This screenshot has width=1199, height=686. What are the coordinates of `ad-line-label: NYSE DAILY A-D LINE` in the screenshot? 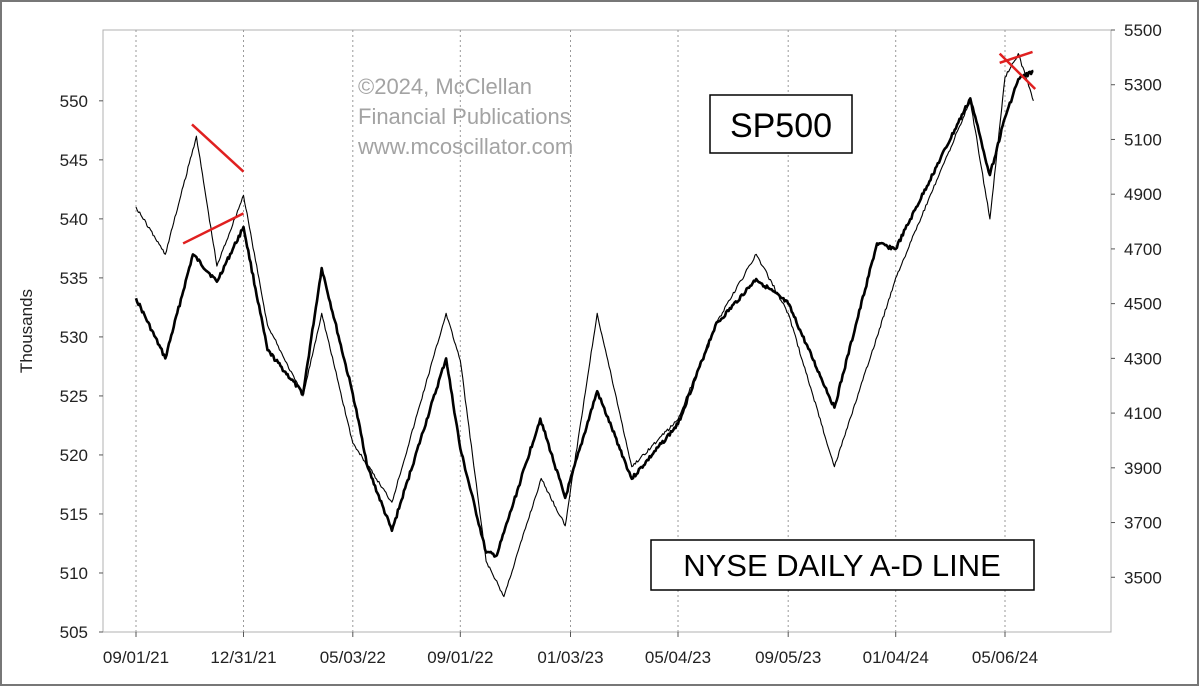 It's located at (842, 565).